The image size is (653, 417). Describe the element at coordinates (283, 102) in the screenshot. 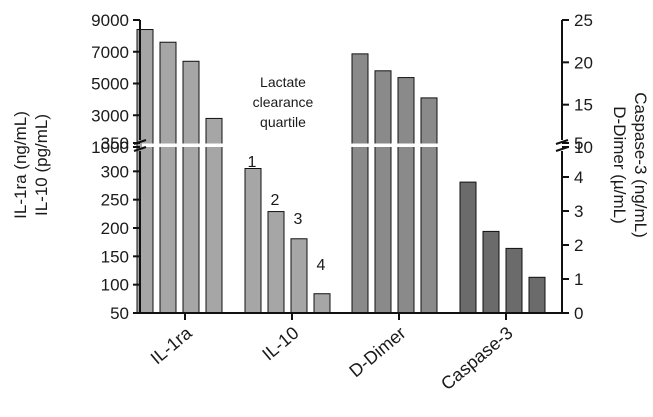

I see `annotation-line-2: clearance` at that location.